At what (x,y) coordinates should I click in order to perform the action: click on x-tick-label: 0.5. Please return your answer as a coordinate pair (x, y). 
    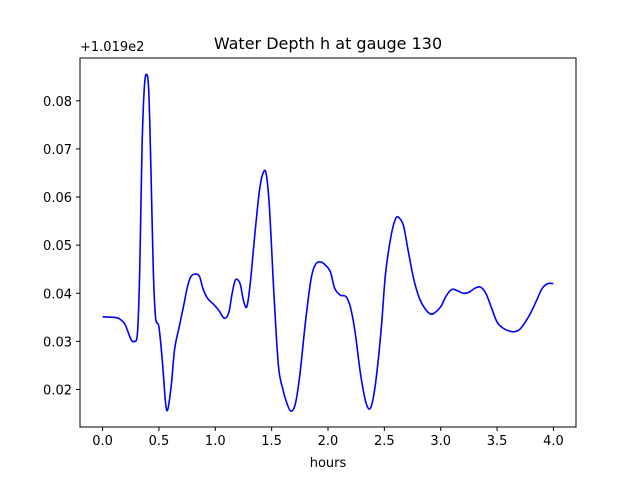
    Looking at the image, I should click on (159, 441).